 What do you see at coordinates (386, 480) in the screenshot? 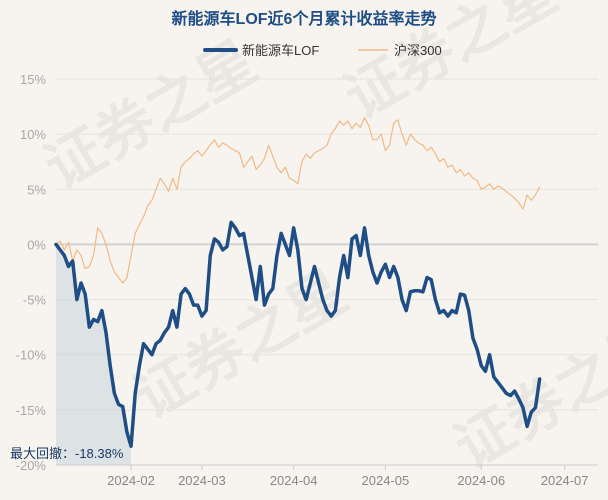
I see `x-tick-label: 2024-05` at bounding box center [386, 480].